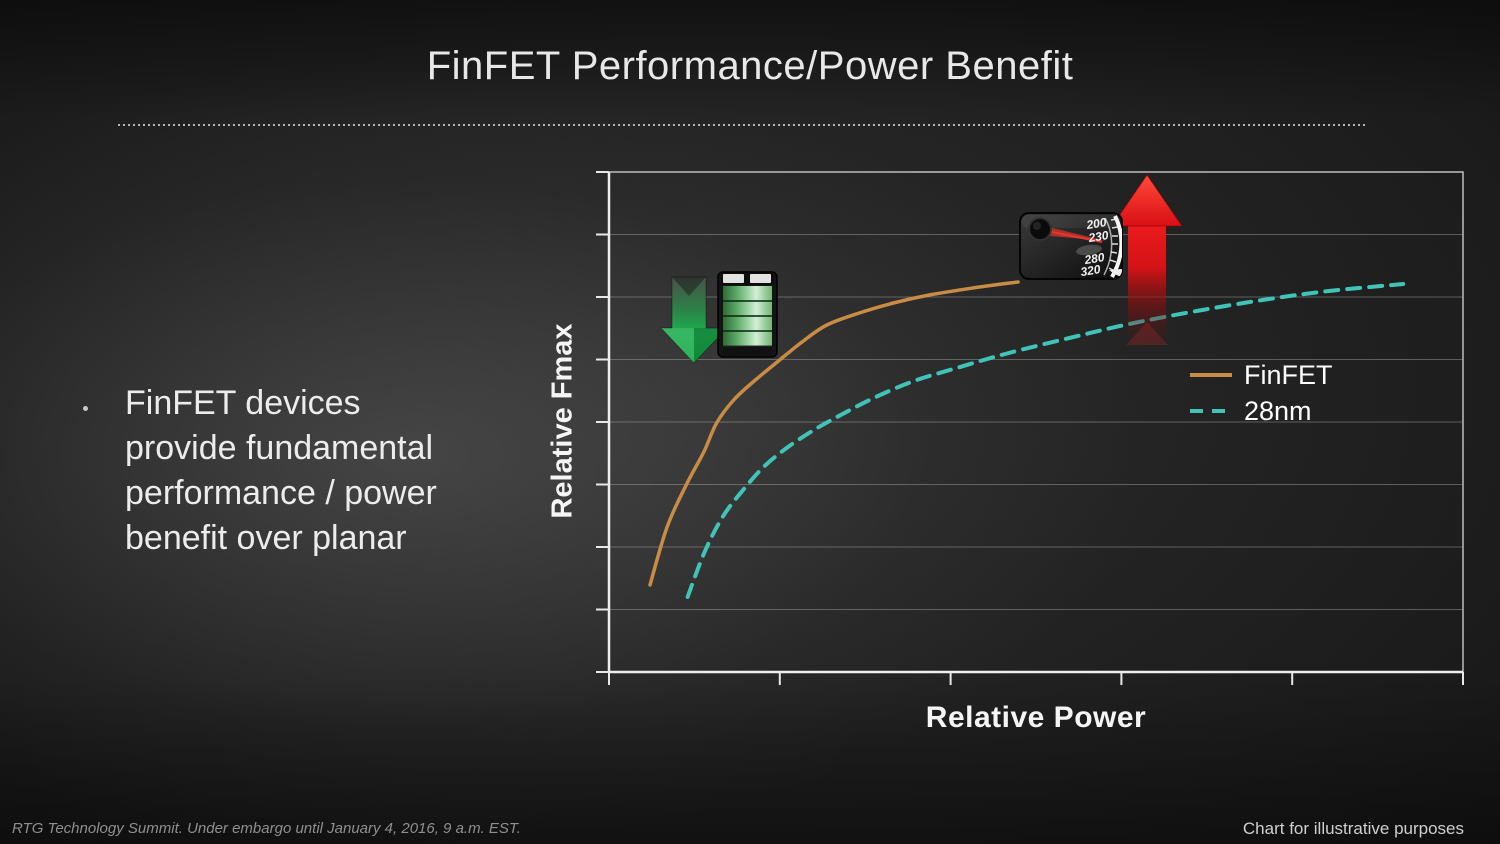  What do you see at coordinates (1036, 717) in the screenshot?
I see `x-axis-label: Relative Power` at bounding box center [1036, 717].